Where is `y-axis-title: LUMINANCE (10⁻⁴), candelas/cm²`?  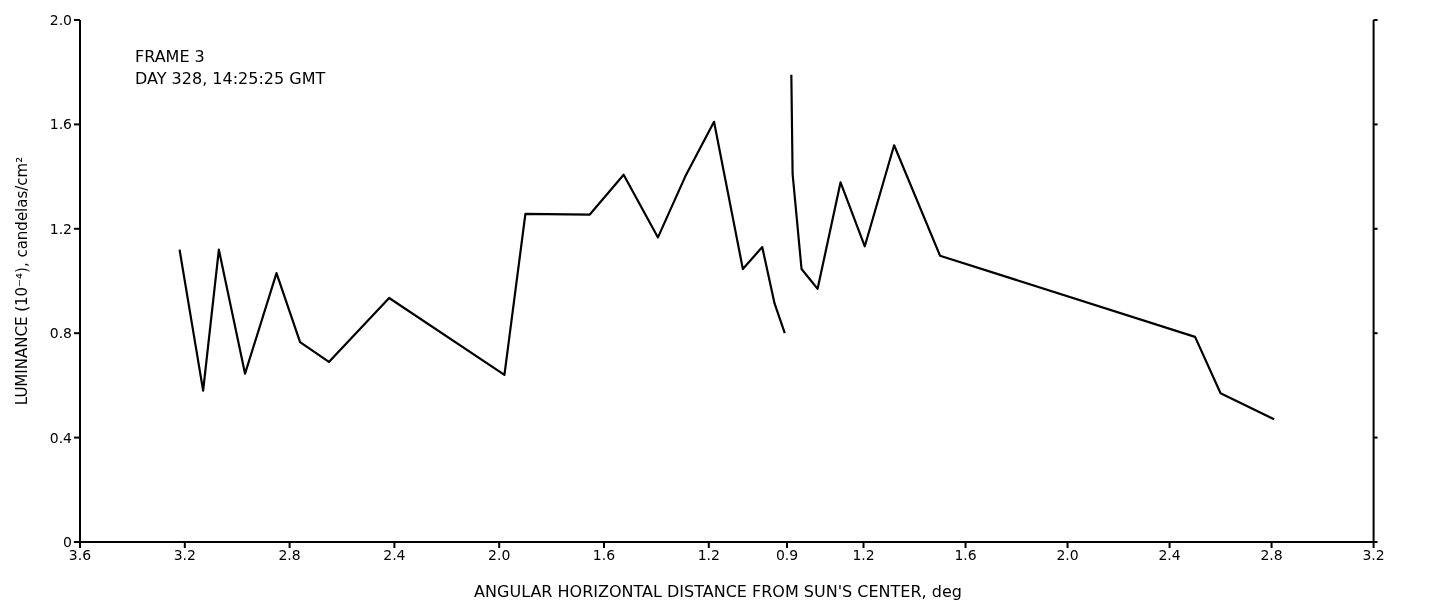
y-axis-title: LUMINANCE (10⁻⁴), candelas/cm² is located at coordinates (22, 281).